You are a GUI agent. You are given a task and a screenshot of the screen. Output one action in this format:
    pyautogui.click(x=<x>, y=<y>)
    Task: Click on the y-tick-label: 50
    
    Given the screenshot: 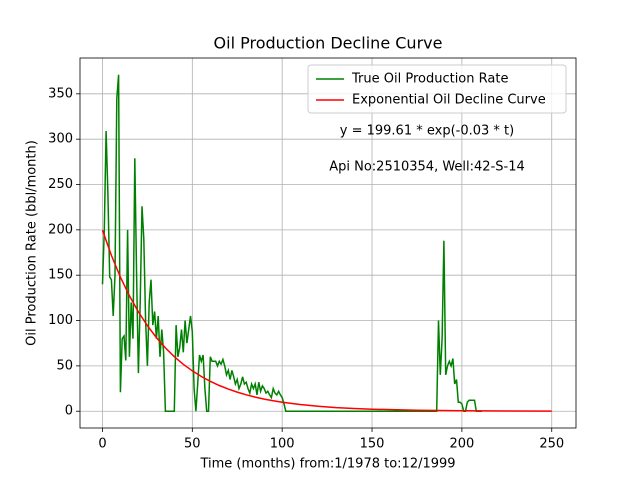 What is the action you would take?
    pyautogui.click(x=64, y=365)
    